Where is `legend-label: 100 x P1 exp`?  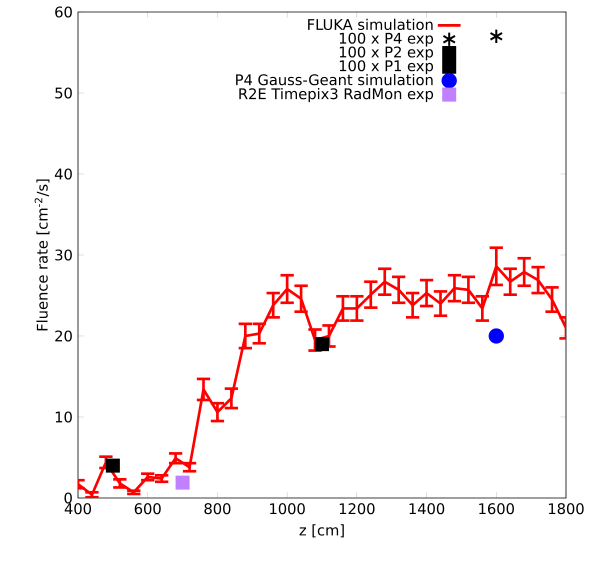 legend-label: 100 x P1 exp is located at coordinates (387, 67).